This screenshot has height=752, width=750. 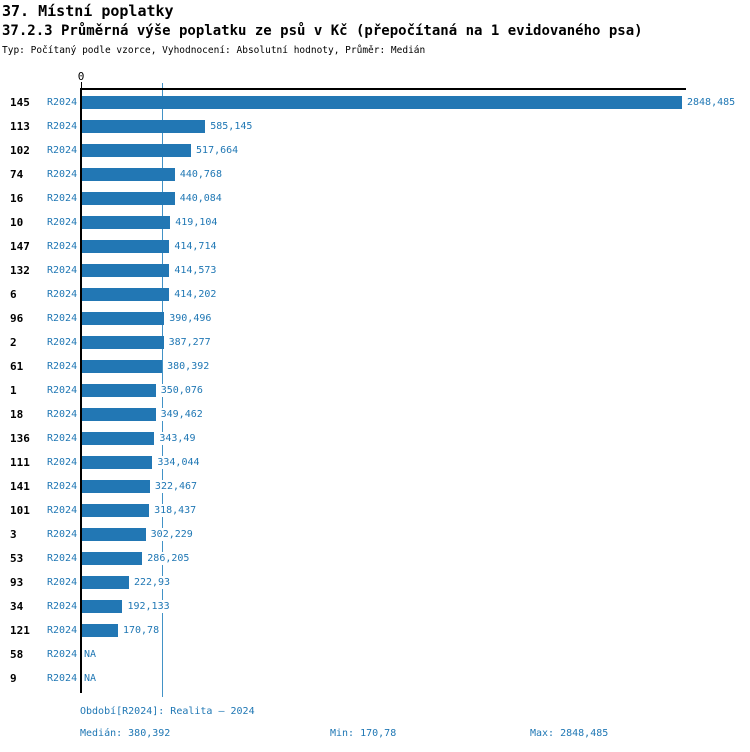 I want to click on row-category-label: 121, so click(x=20, y=630).